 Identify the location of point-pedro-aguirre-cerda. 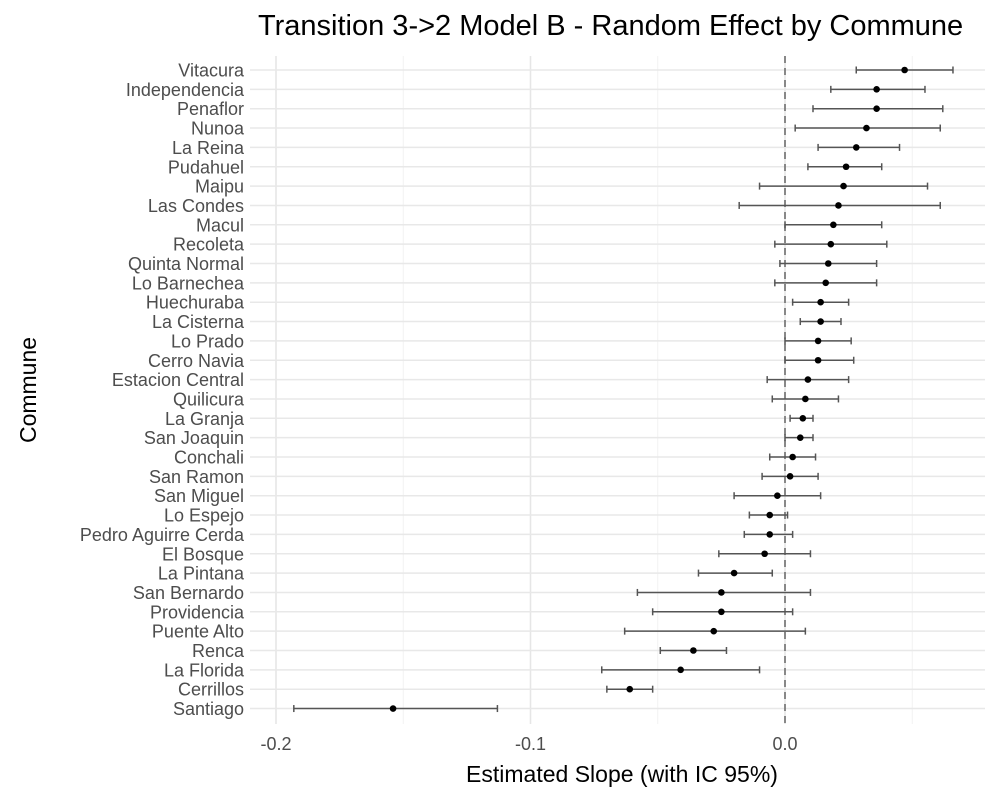
(770, 534).